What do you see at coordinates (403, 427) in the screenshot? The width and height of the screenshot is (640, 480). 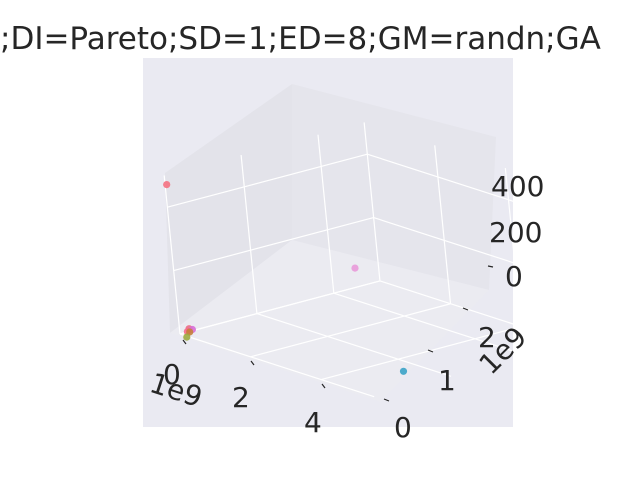 I see `y-tick-label: 0` at bounding box center [403, 427].